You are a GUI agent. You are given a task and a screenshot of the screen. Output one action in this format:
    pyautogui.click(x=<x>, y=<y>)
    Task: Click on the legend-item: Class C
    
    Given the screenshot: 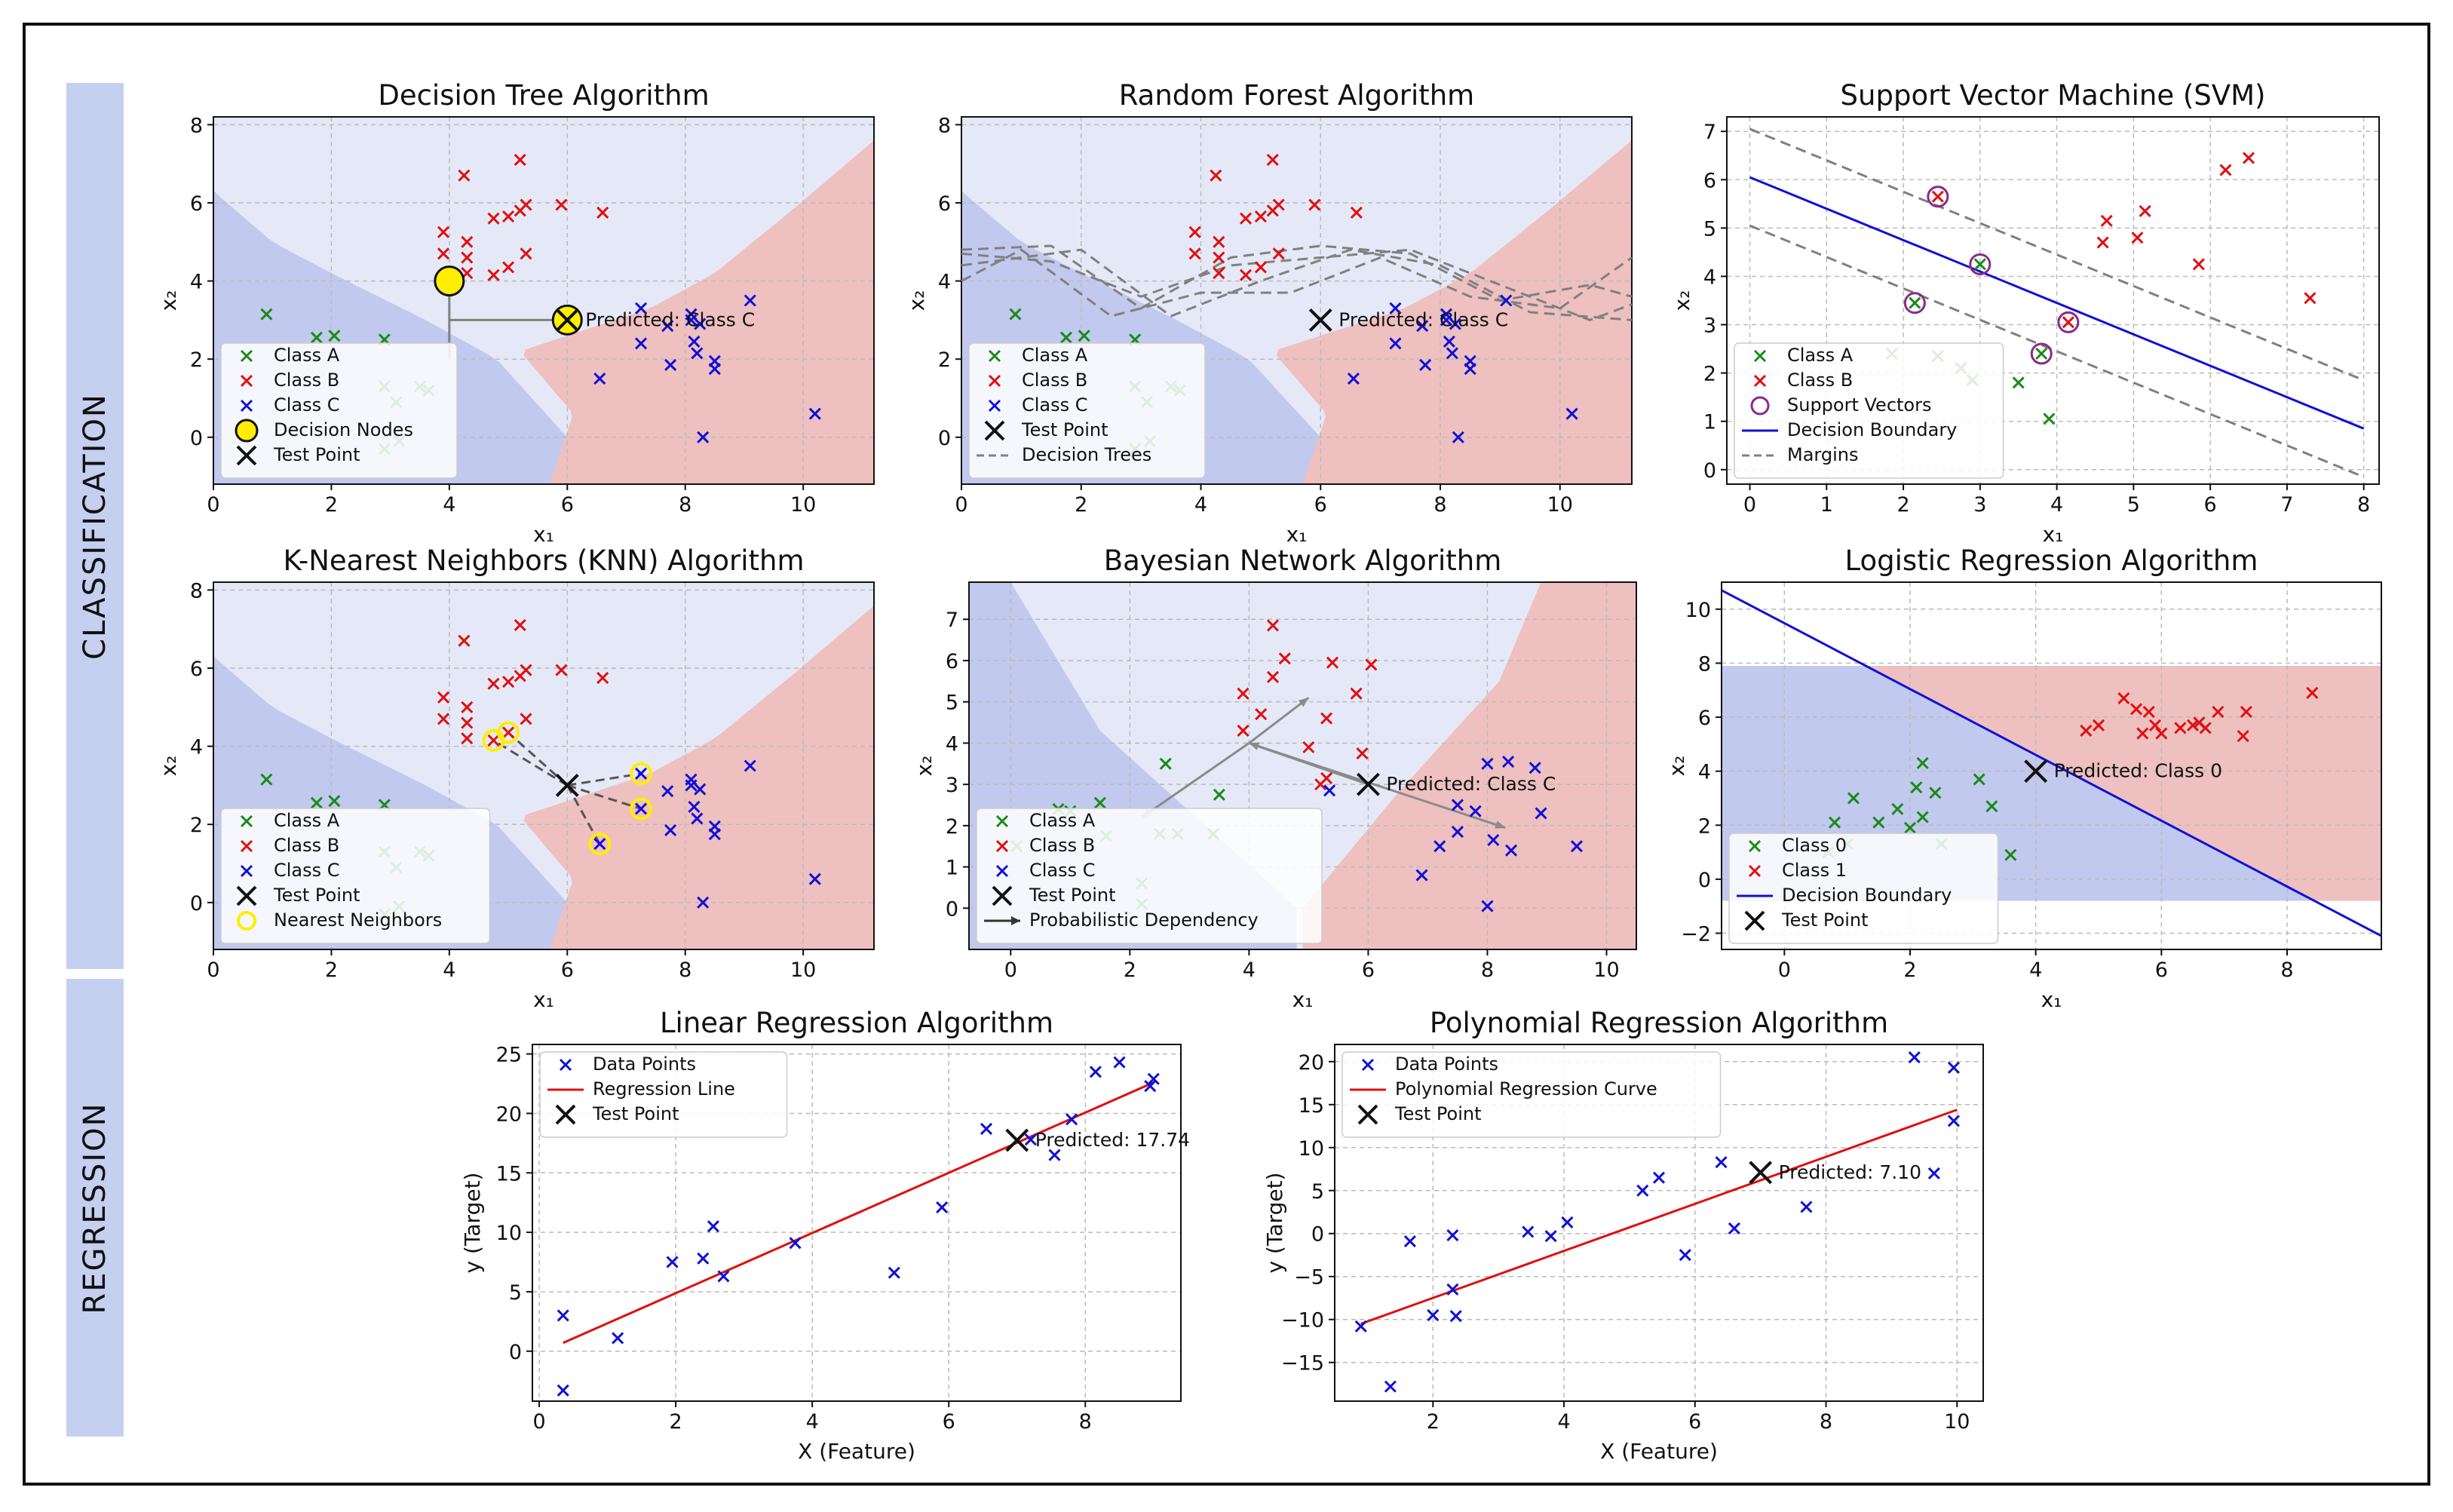 What is the action you would take?
    pyautogui.click(x=290, y=405)
    